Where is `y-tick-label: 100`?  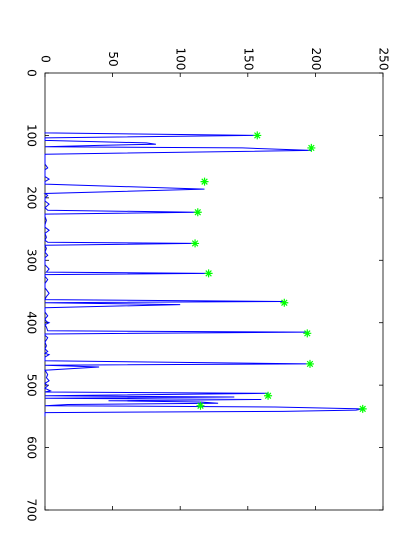 y-tick-label: 100 is located at coordinates (181, 59).